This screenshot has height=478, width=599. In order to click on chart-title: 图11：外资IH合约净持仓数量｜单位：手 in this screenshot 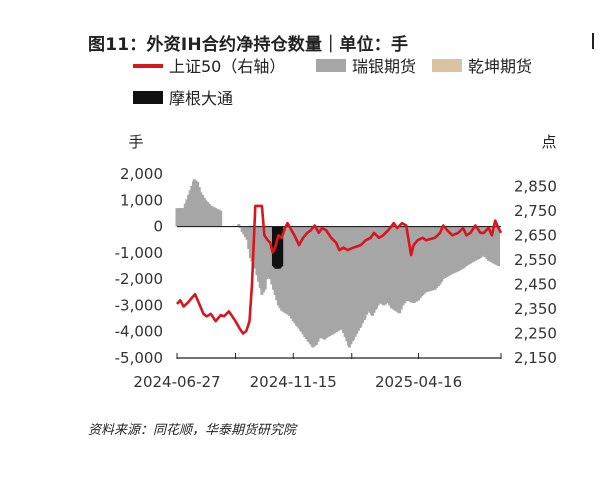, I will do `click(248, 45)`.